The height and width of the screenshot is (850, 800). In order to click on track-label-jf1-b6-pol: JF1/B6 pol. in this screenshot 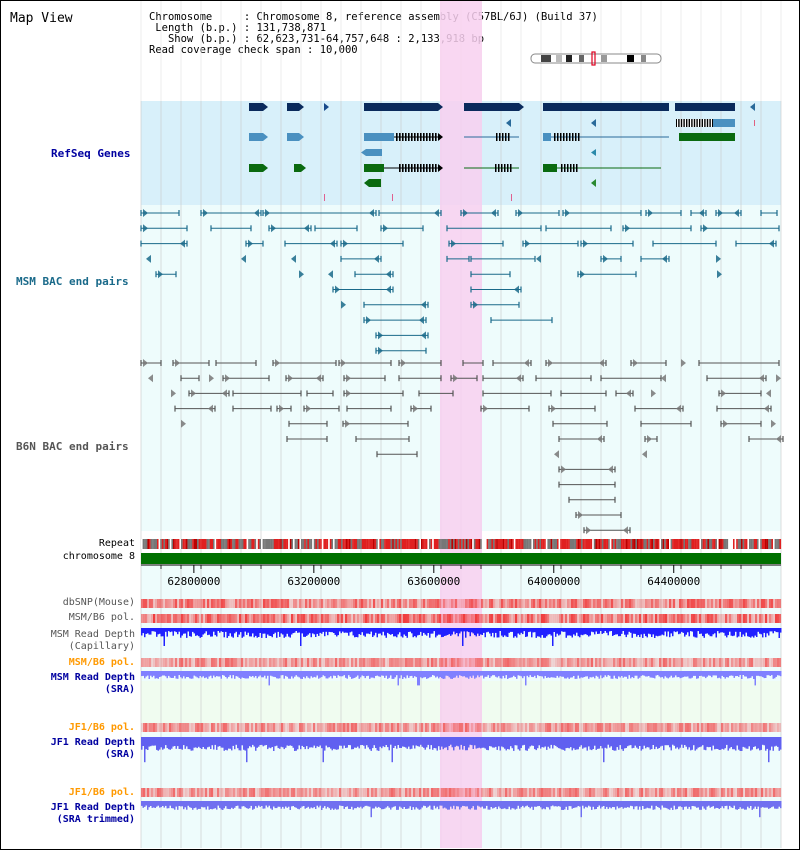, I will do `click(101, 727)`.